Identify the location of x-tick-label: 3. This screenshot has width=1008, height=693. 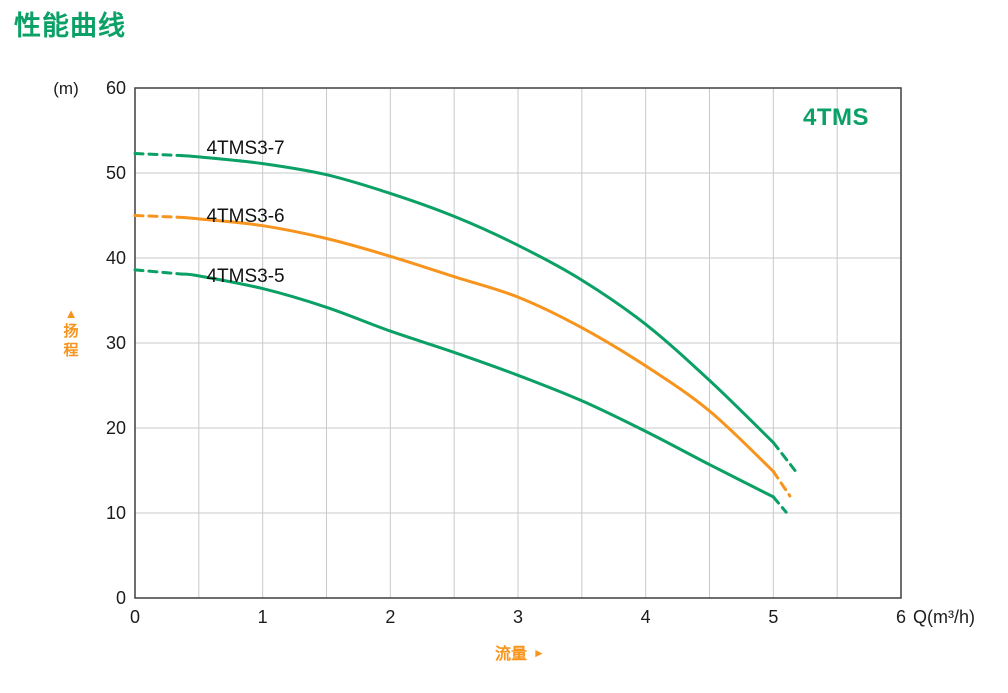
(518, 617).